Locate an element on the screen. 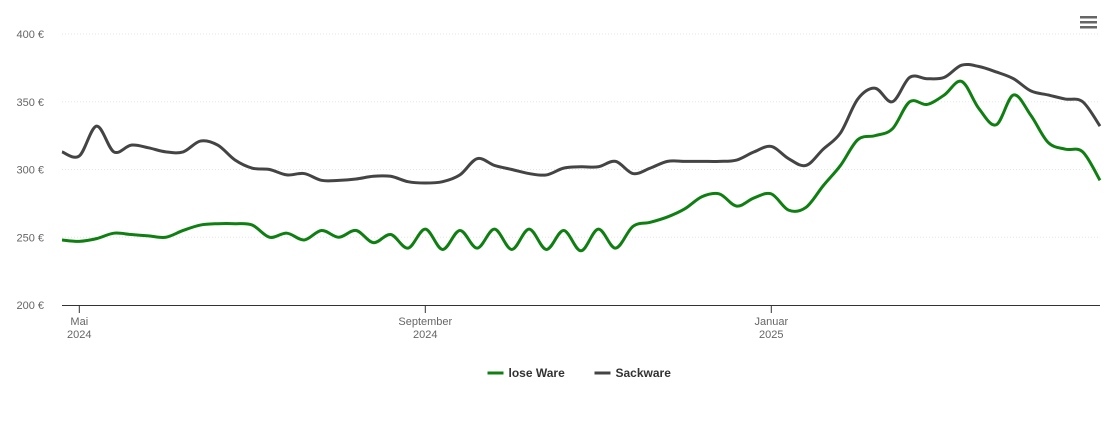 The image size is (1110, 423). legend-label: lose Ware is located at coordinates (537, 373).